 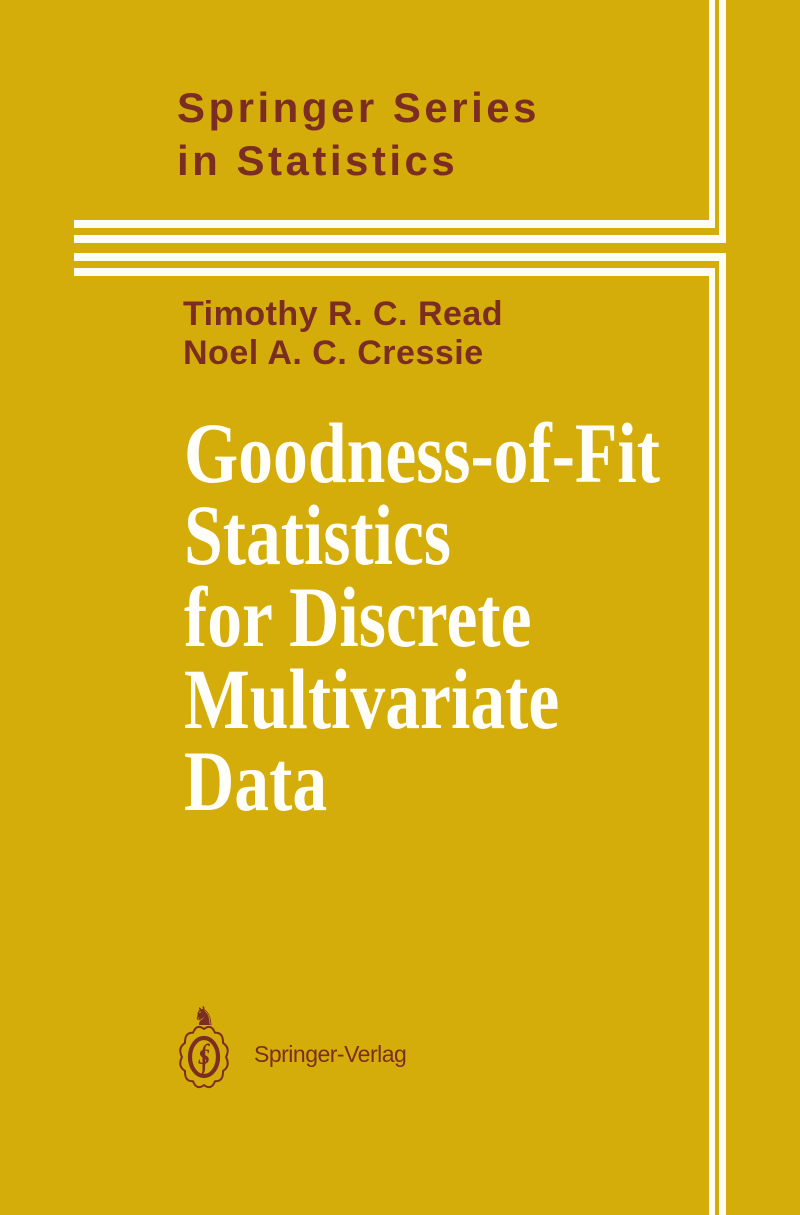 What do you see at coordinates (722, 734) in the screenshot?
I see `frame-right-outer-vertical-rule-bottom` at bounding box center [722, 734].